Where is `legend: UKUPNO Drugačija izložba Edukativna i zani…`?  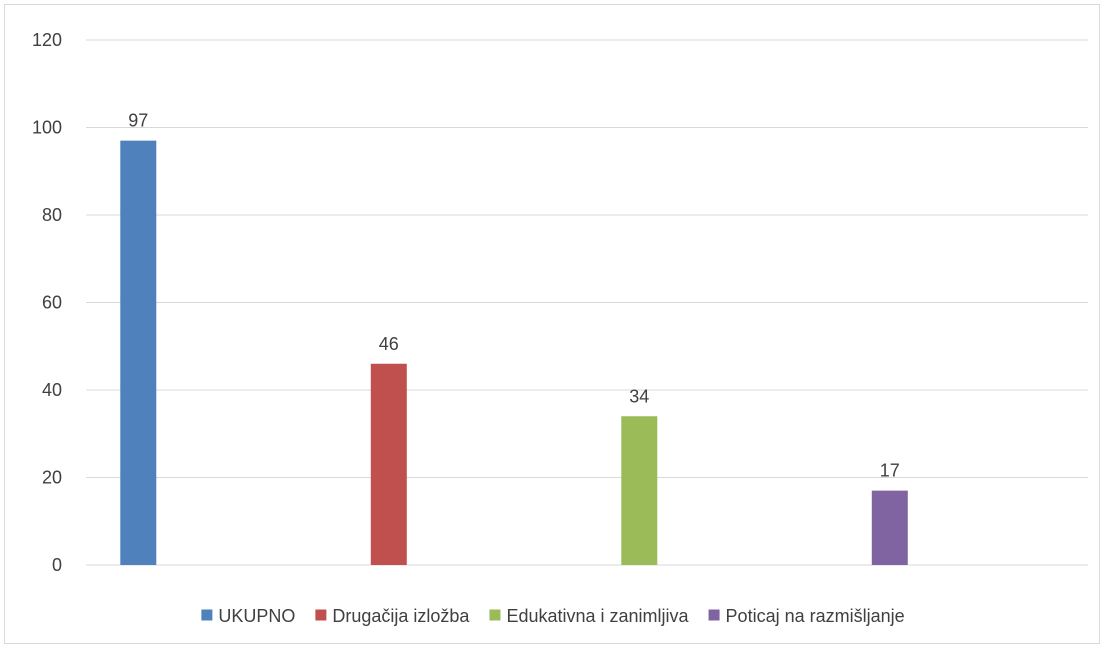 legend: UKUPNO Drugačija izložba Edukativna i zani… is located at coordinates (553, 616).